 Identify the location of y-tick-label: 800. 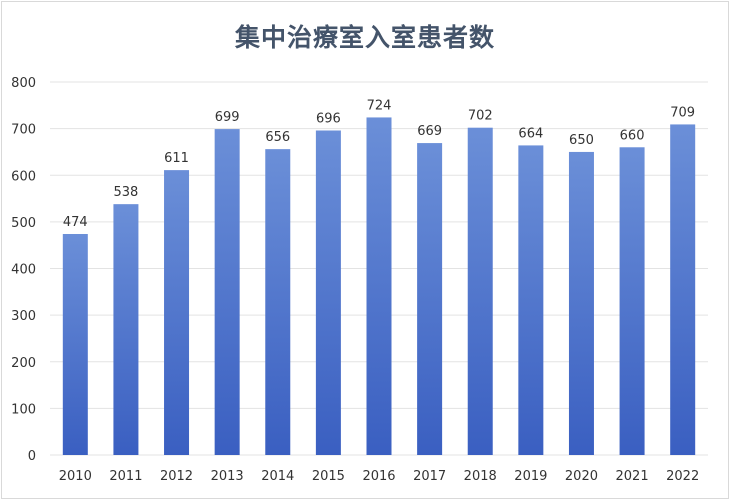
(23, 83).